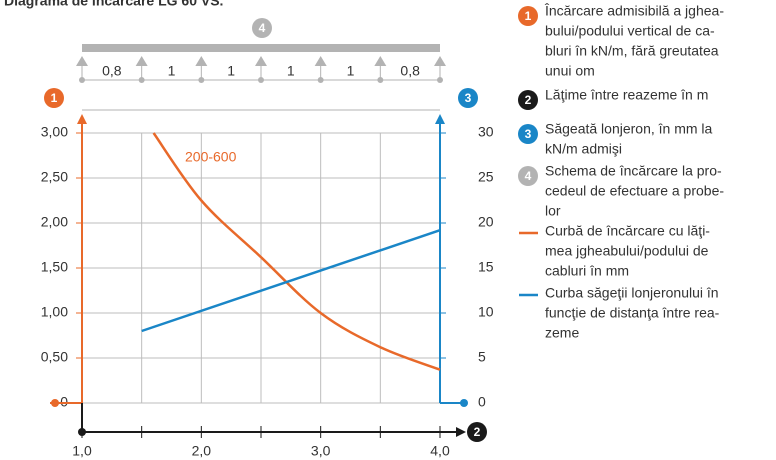 The width and height of the screenshot is (776, 460). Describe the element at coordinates (440, 119) in the screenshot. I see `y2-axis-arrow` at that location.